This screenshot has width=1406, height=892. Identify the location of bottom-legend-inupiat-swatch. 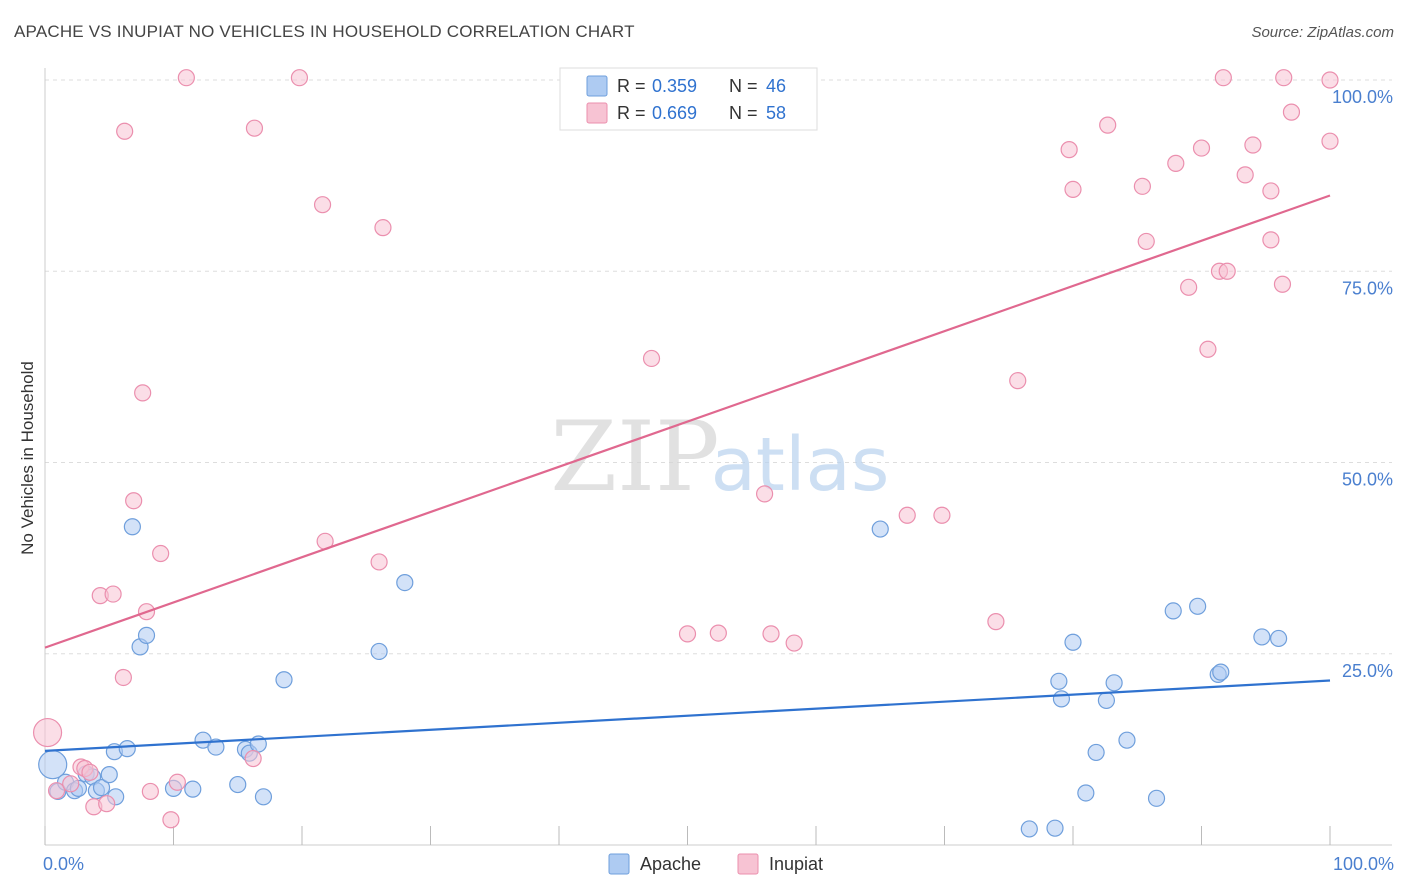
(748, 864).